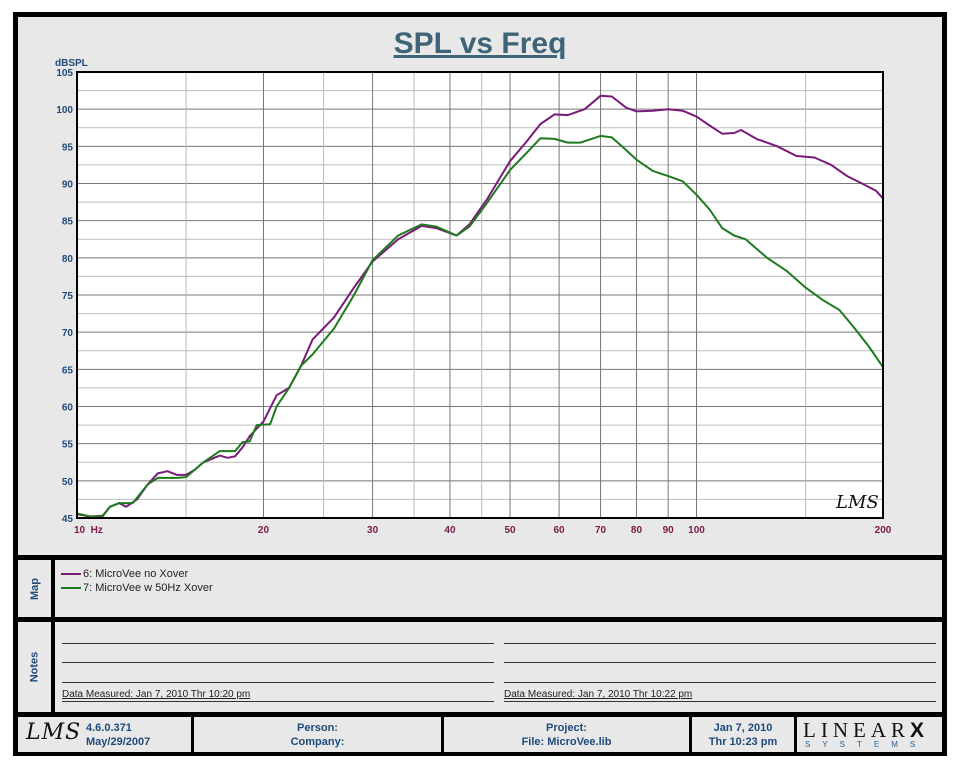  Describe the element at coordinates (883, 530) in the screenshot. I see `x-tick-label: 200` at that location.